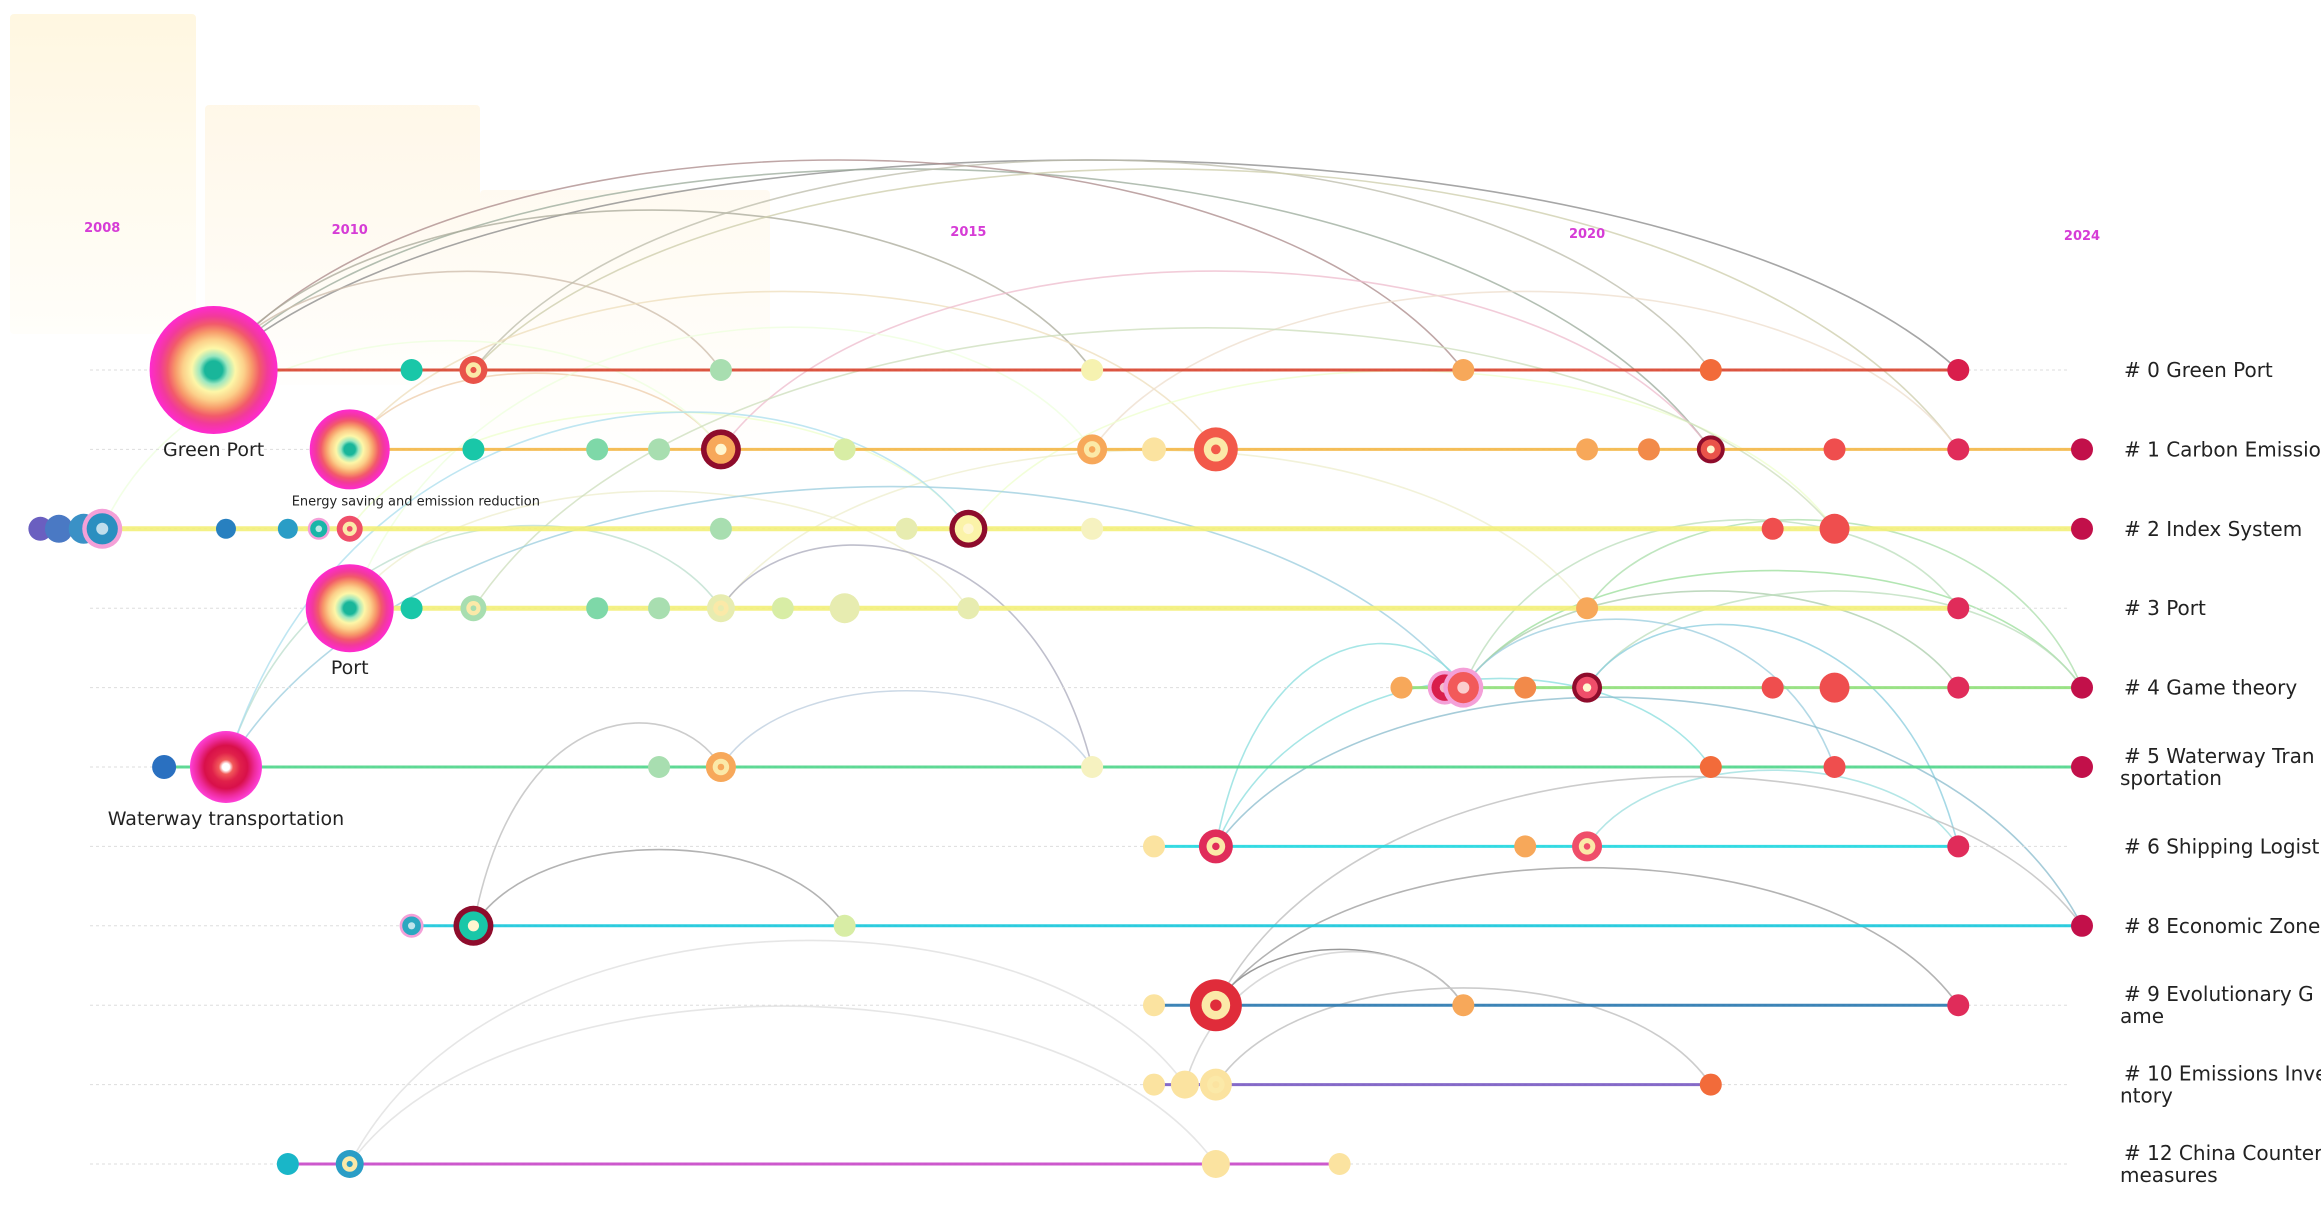  What do you see at coordinates (102, 228) in the screenshot?
I see `year-tick-label: 2008` at bounding box center [102, 228].